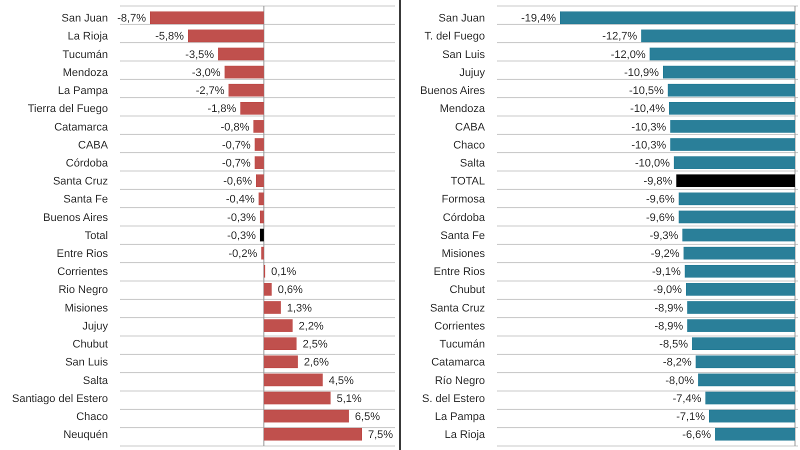 Image resolution: width=800 pixels, height=450 pixels. I want to click on y-tick-label: CABA, so click(470, 127).